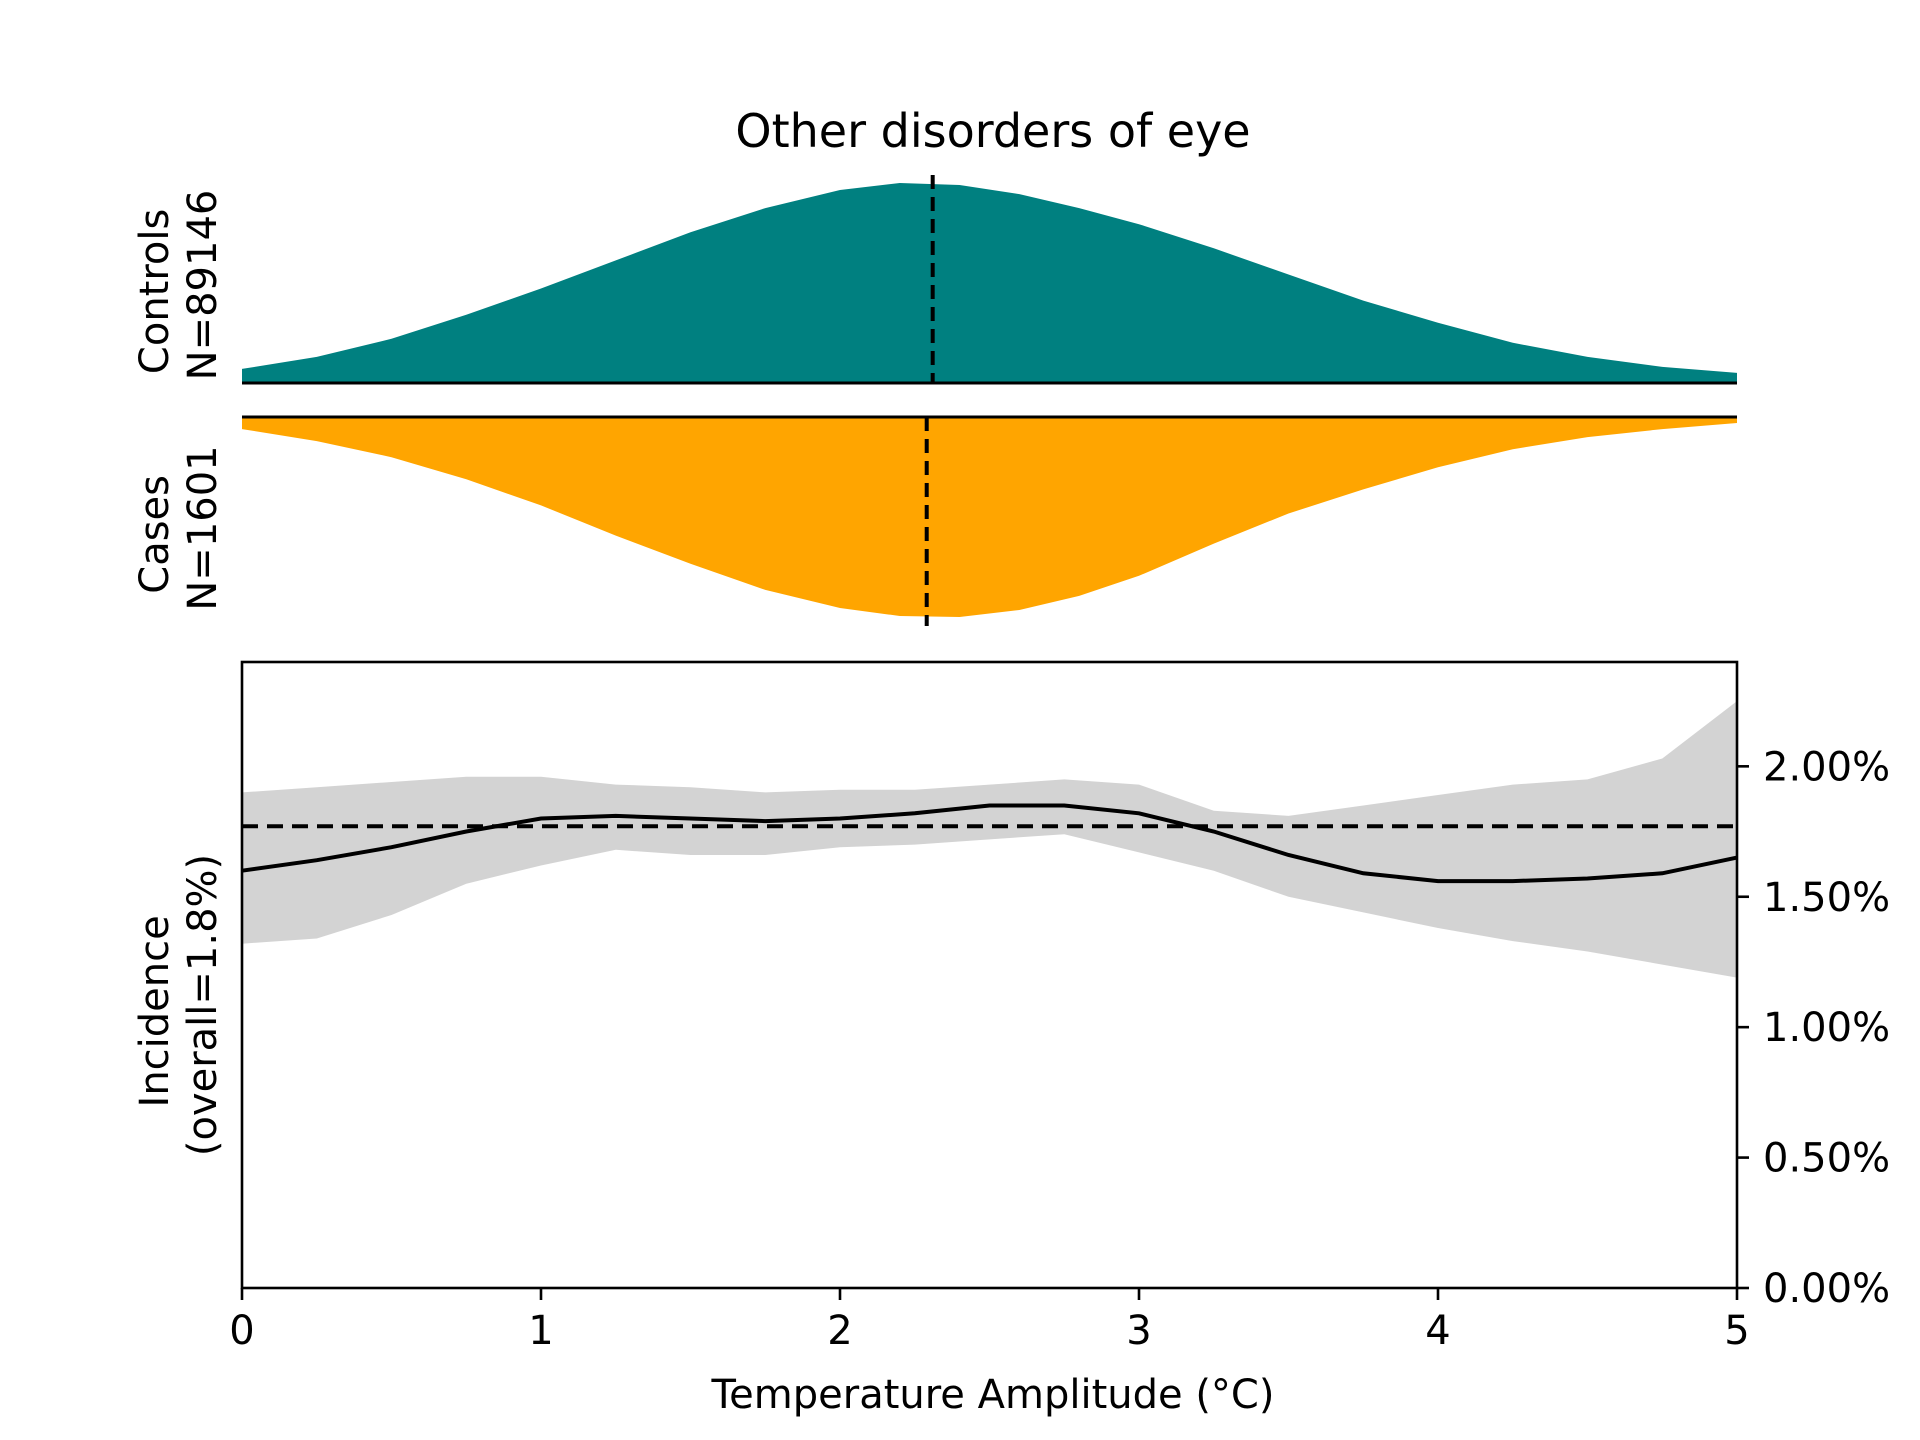 The height and width of the screenshot is (1440, 1920). I want to click on confidence-band, so click(989, 839).